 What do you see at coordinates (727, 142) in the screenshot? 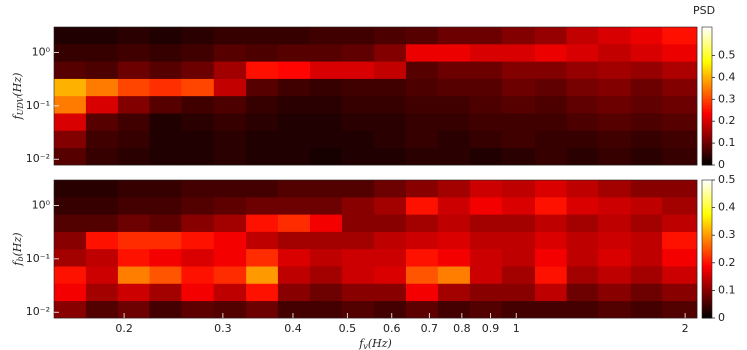
I see `colorbar-tick-label: 0.1` at bounding box center [727, 142].